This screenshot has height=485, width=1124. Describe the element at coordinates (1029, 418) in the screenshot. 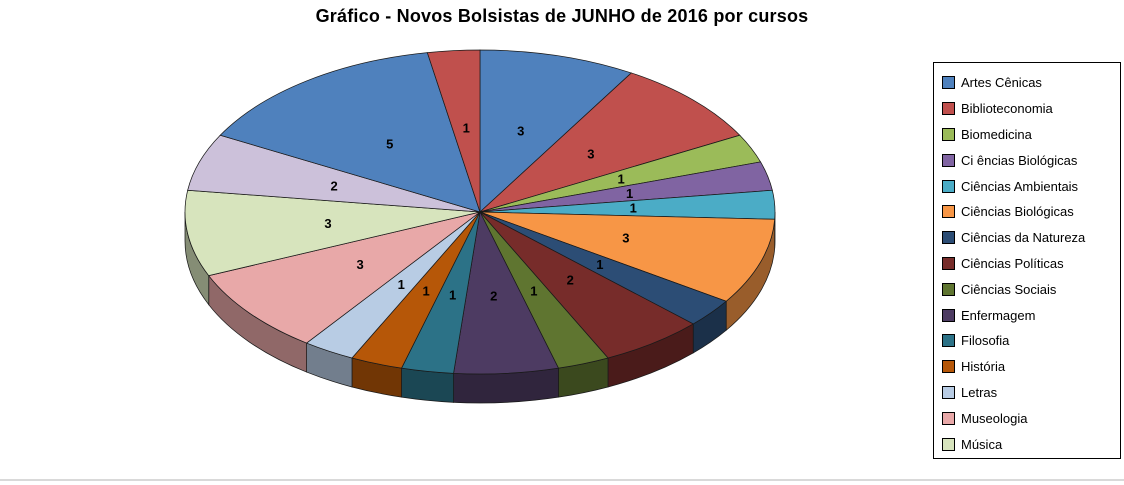

I see `legend-item: Museologia` at that location.